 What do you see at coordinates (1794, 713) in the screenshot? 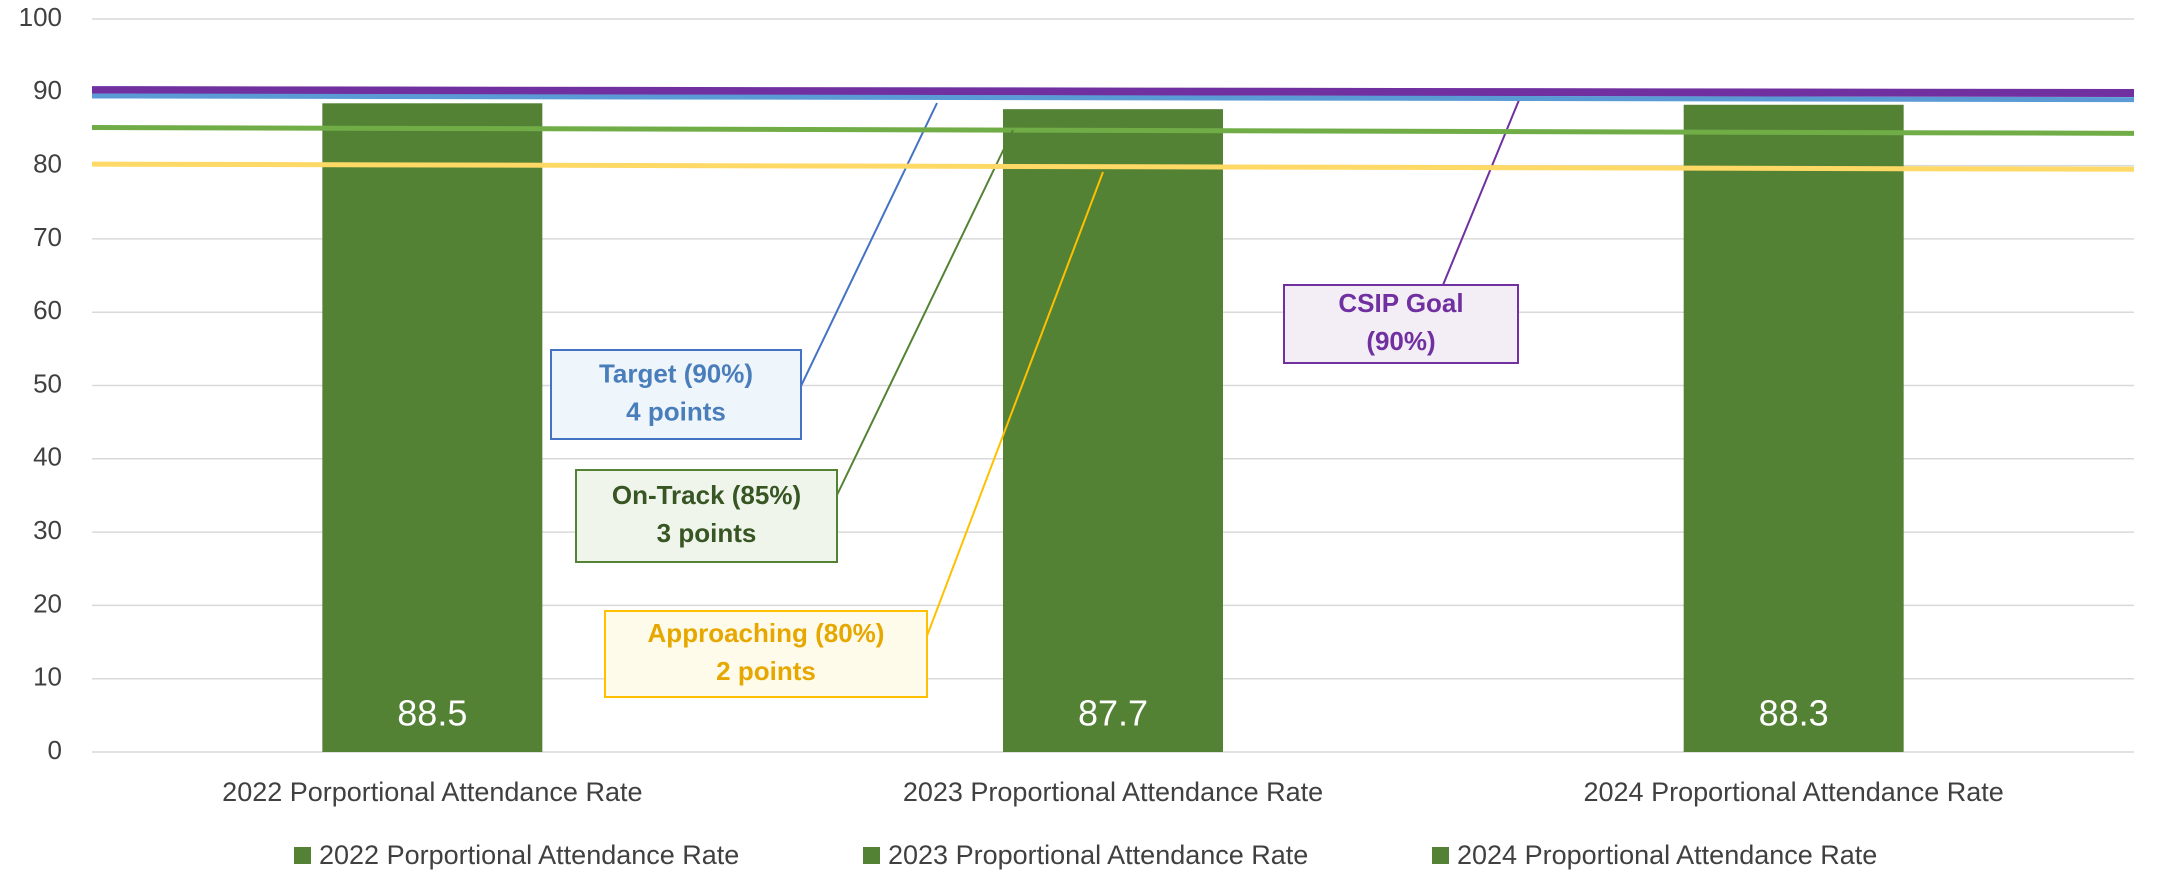
I see `value-label: 88.3` at bounding box center [1794, 713].